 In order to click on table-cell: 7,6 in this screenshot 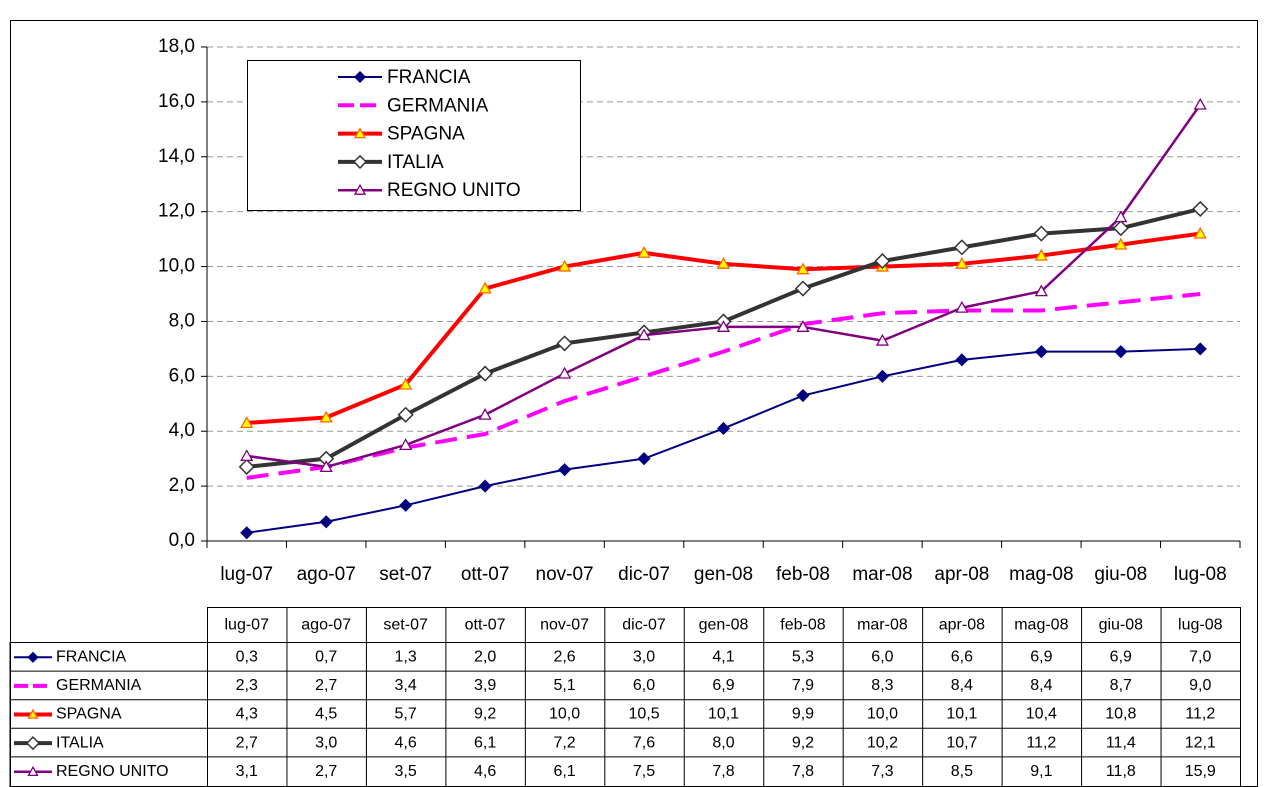, I will do `click(644, 742)`.